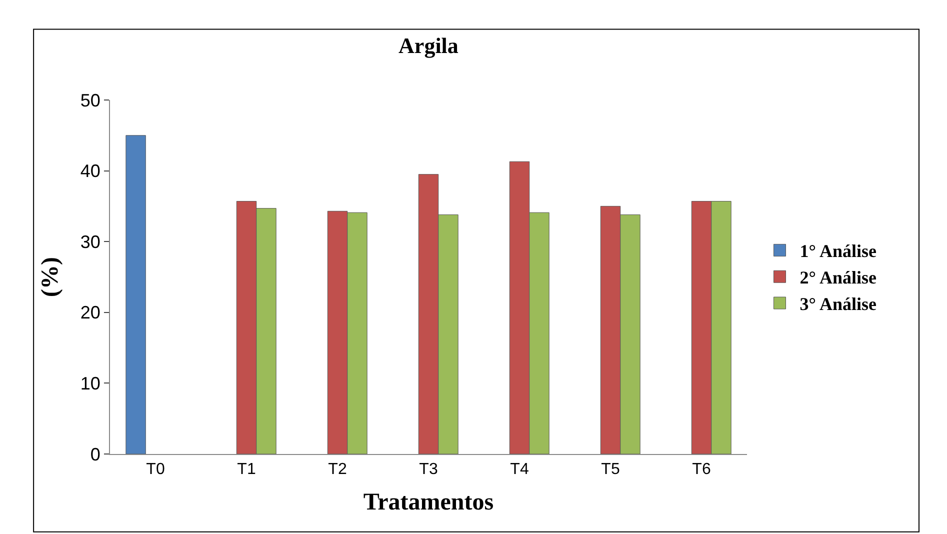 This screenshot has width=947, height=534. What do you see at coordinates (50, 277) in the screenshot?
I see `y-axis-title: (%)` at bounding box center [50, 277].